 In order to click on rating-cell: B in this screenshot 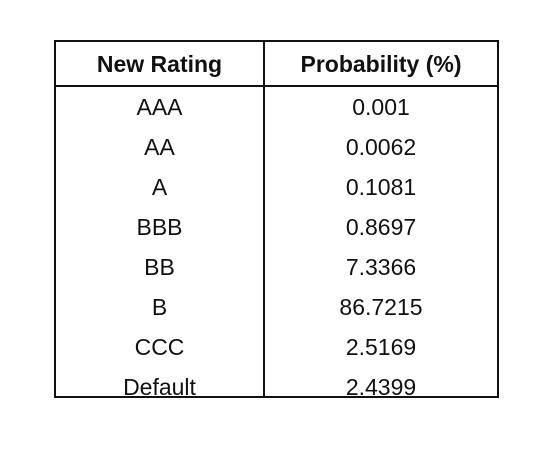, I will do `click(159, 307)`.